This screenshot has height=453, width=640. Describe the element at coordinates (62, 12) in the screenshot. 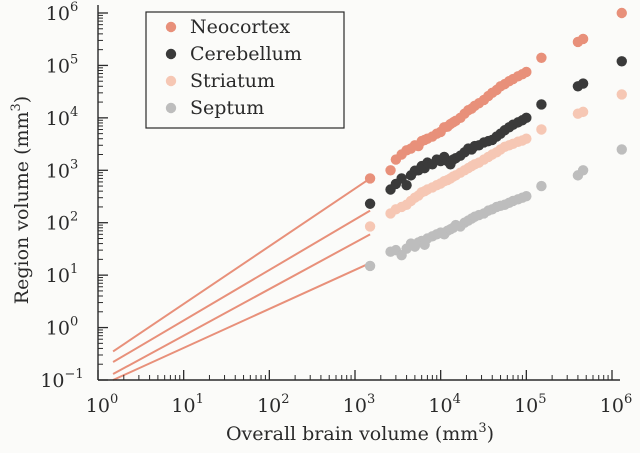

I see `y-tick-label: 10⁶` at that location.